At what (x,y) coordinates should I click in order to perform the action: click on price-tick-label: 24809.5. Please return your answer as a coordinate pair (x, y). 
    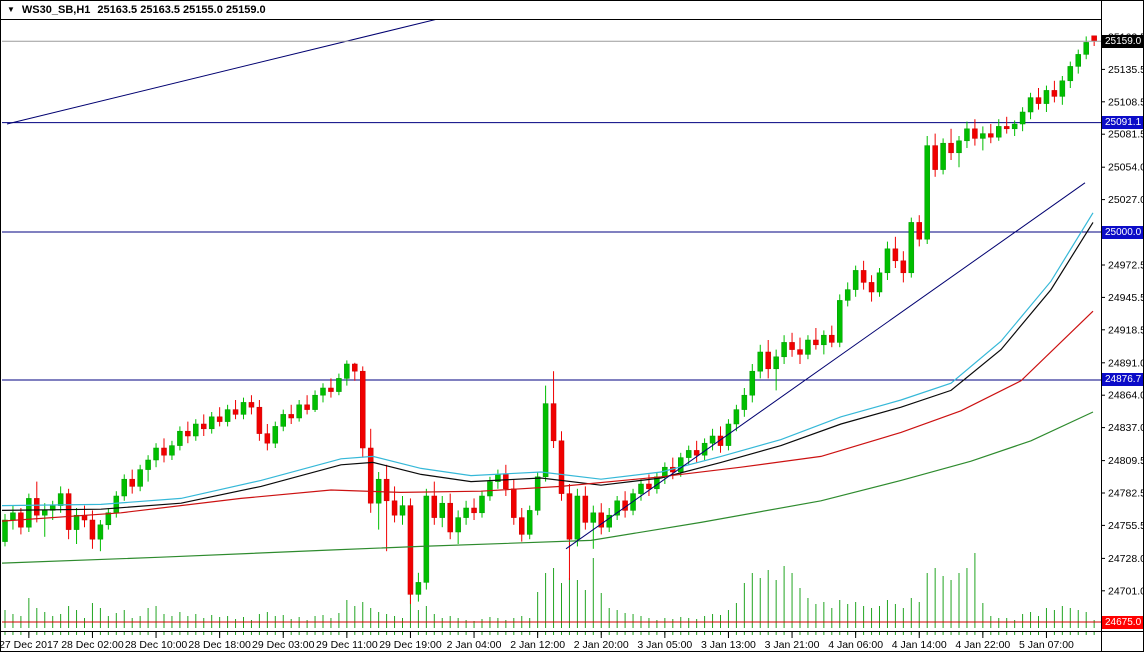
    Looking at the image, I should click on (1126, 461).